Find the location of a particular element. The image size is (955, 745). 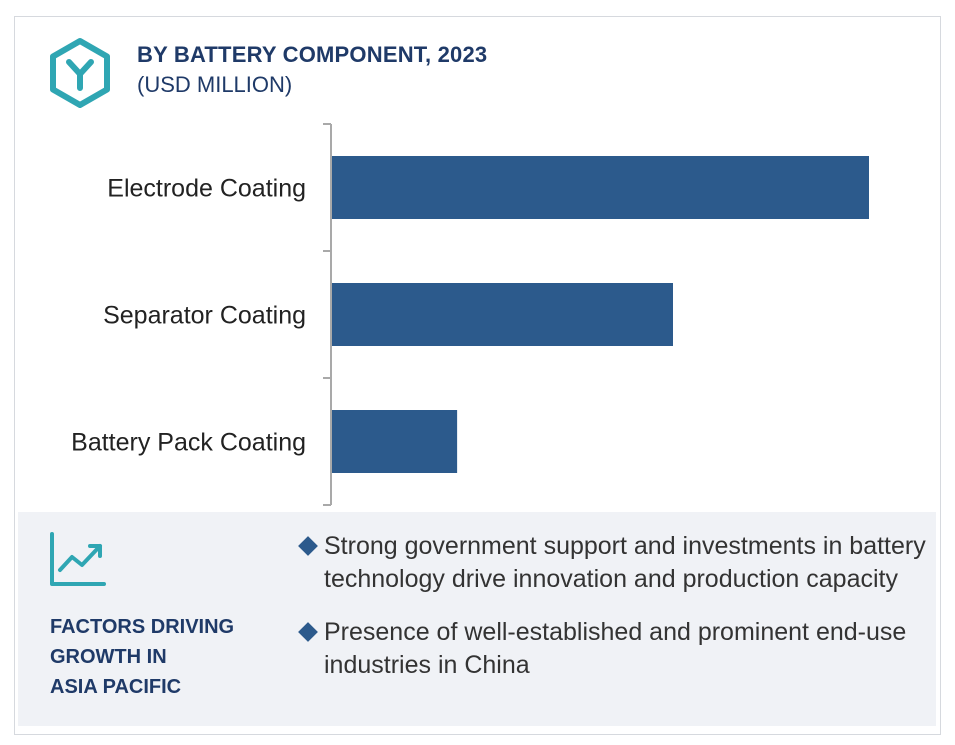

factors-heading-line: FACTORS DRIVING is located at coordinates (142, 627).